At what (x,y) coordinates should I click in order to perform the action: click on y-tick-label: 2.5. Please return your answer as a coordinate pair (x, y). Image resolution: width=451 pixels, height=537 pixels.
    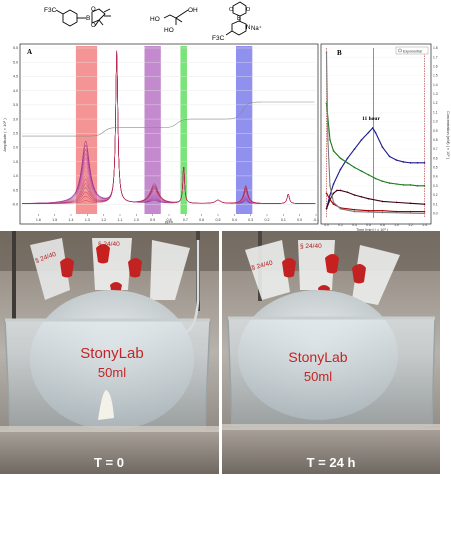
    Looking at the image, I should click on (15, 133).